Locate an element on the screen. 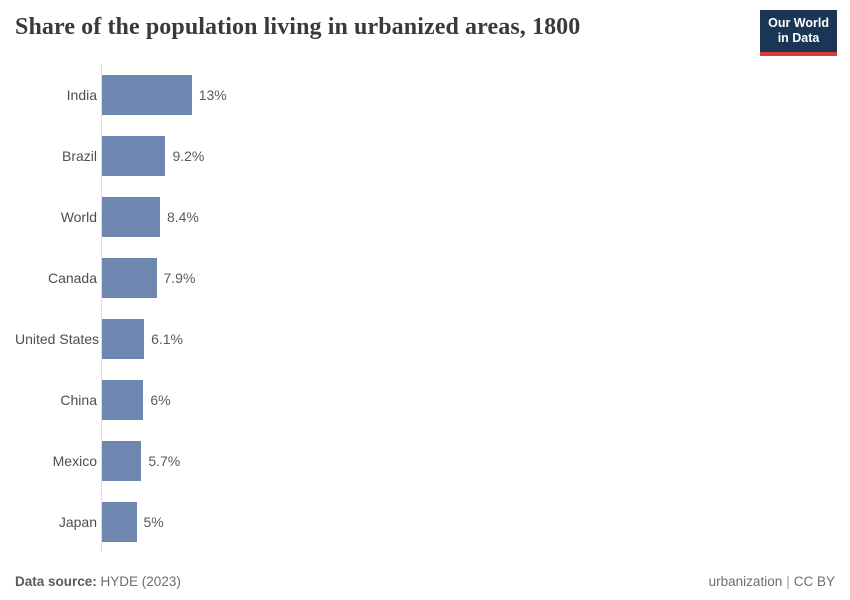 Image resolution: width=850 pixels, height=600 pixels. owid-logo-line2: in Data is located at coordinates (798, 38).